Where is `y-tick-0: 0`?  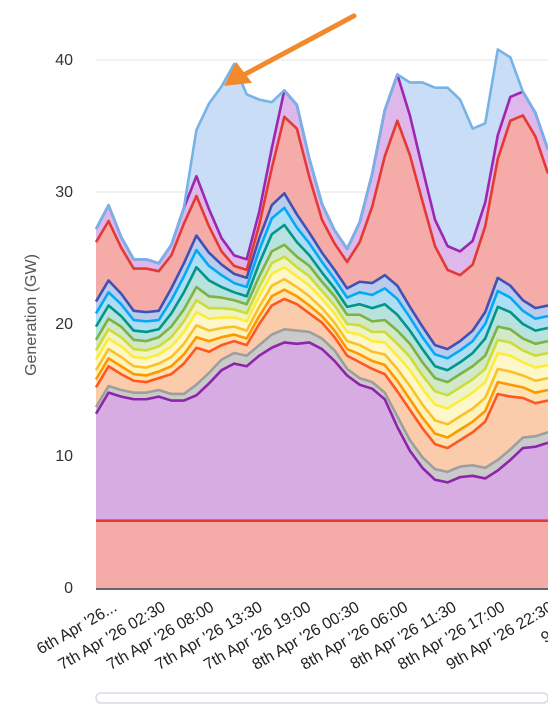
y-tick-0: 0 is located at coordinates (68, 588).